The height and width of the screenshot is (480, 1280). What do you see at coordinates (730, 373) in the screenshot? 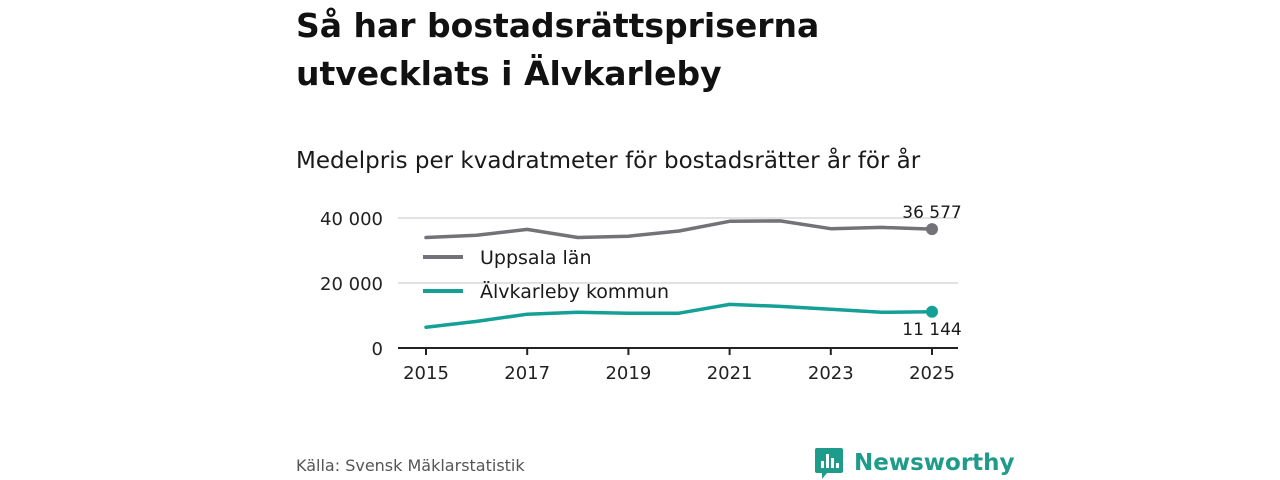
I see `x-tick-label: 2021` at bounding box center [730, 373].